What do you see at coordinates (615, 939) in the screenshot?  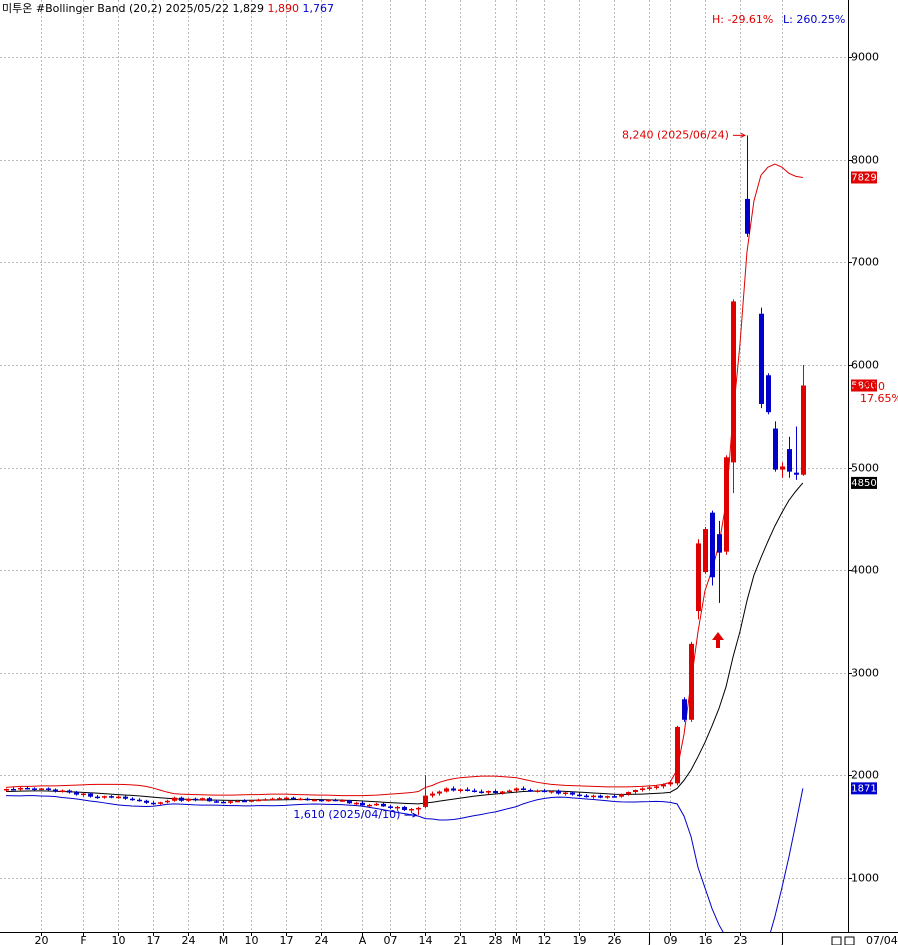 I see `x-tick-label: 26` at bounding box center [615, 939].